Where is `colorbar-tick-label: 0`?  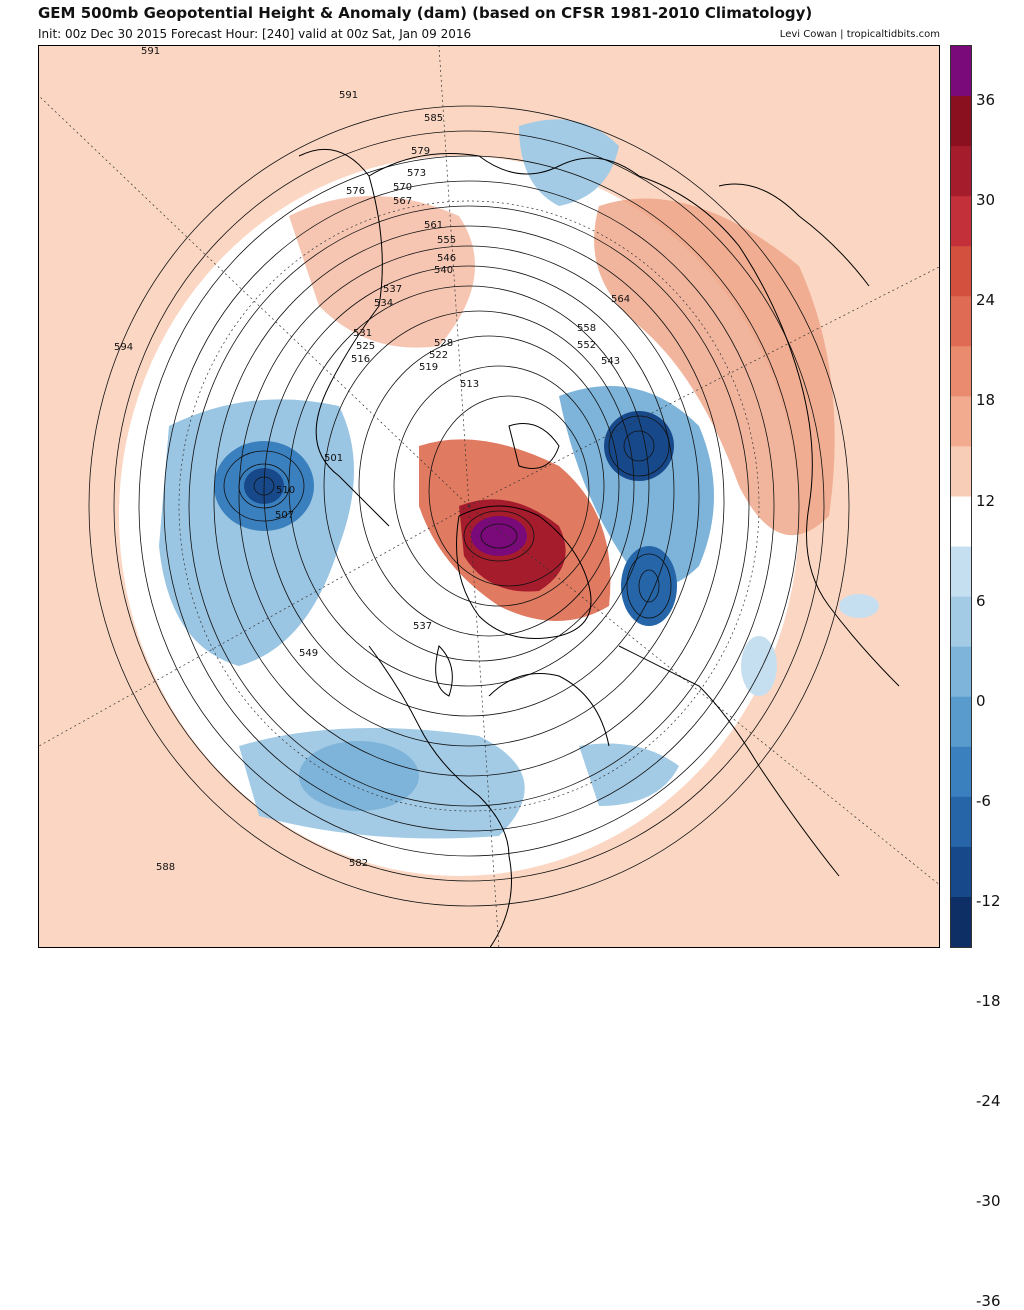
colorbar-tick-label: 0 is located at coordinates (981, 700).